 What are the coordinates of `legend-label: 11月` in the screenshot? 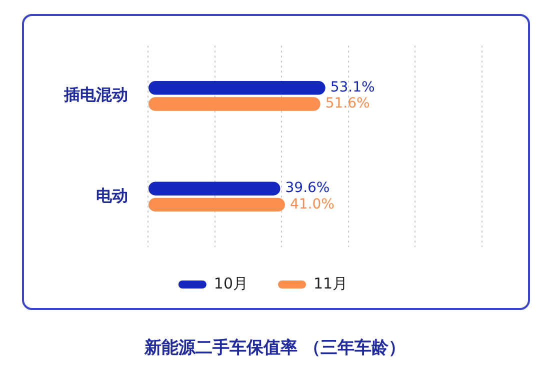 It's located at (331, 283).